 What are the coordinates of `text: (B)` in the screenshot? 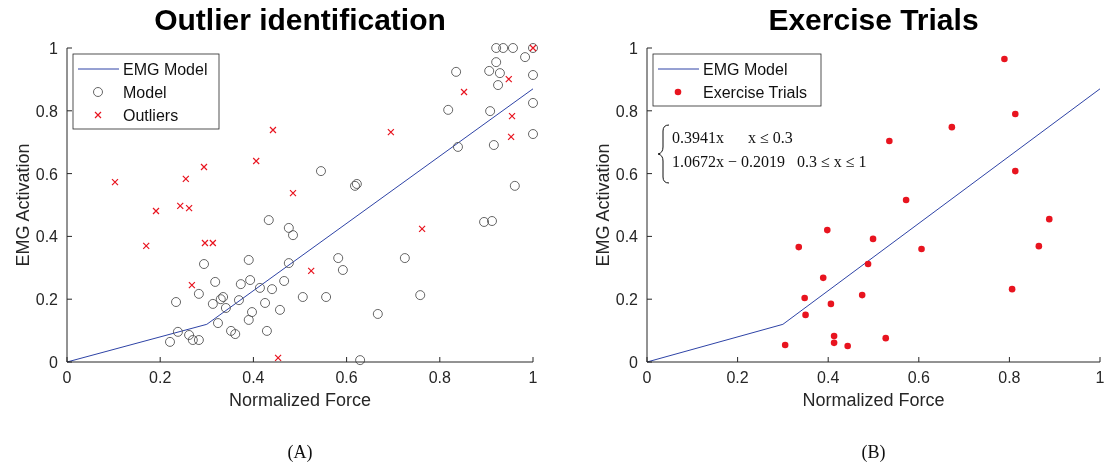 It's located at (873, 452).